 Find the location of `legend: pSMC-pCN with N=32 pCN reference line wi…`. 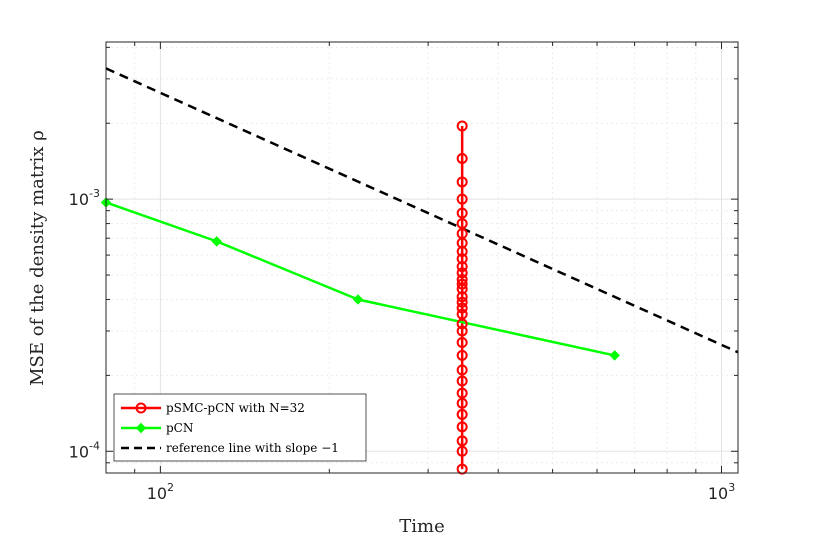

legend: pSMC-pCN with N=32 pCN reference line wi… is located at coordinates (240, 427).